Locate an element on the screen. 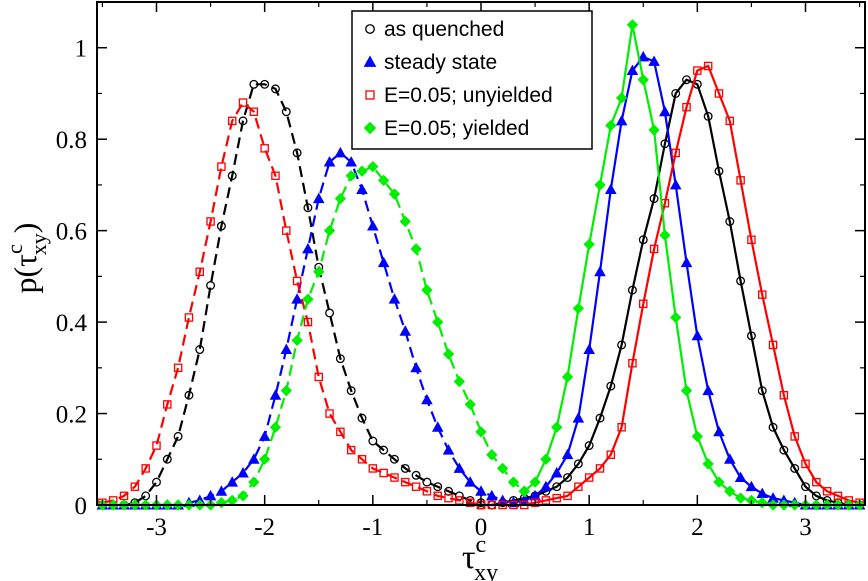 The image size is (868, 581). y-tick-label: 1 is located at coordinates (81, 49).